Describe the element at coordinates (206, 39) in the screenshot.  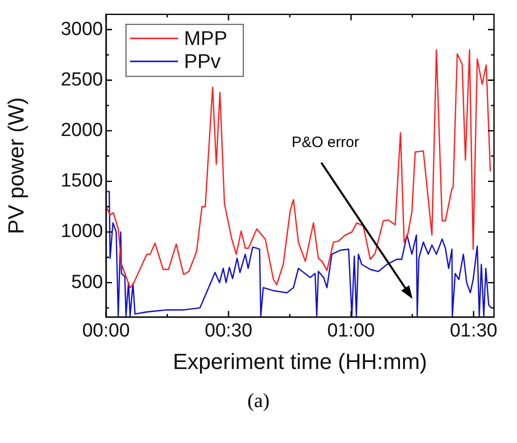
I see `legend-label: MPP` at that location.